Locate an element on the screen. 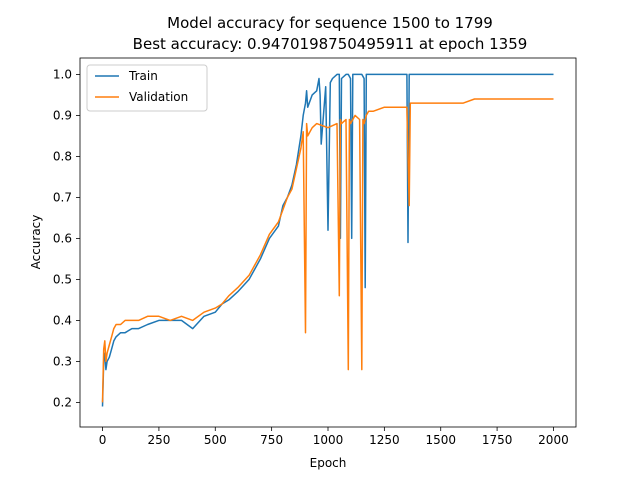 This screenshot has width=640, height=480. x-tick-label: 1500 is located at coordinates (440, 440).